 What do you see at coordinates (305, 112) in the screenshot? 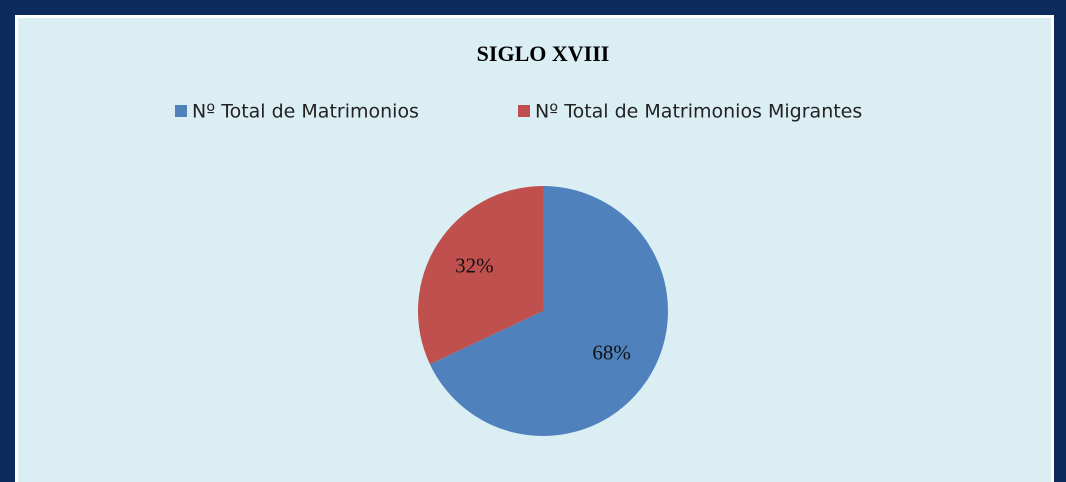
I see `legend-label: Nº Total de Matrimonios` at bounding box center [305, 112].